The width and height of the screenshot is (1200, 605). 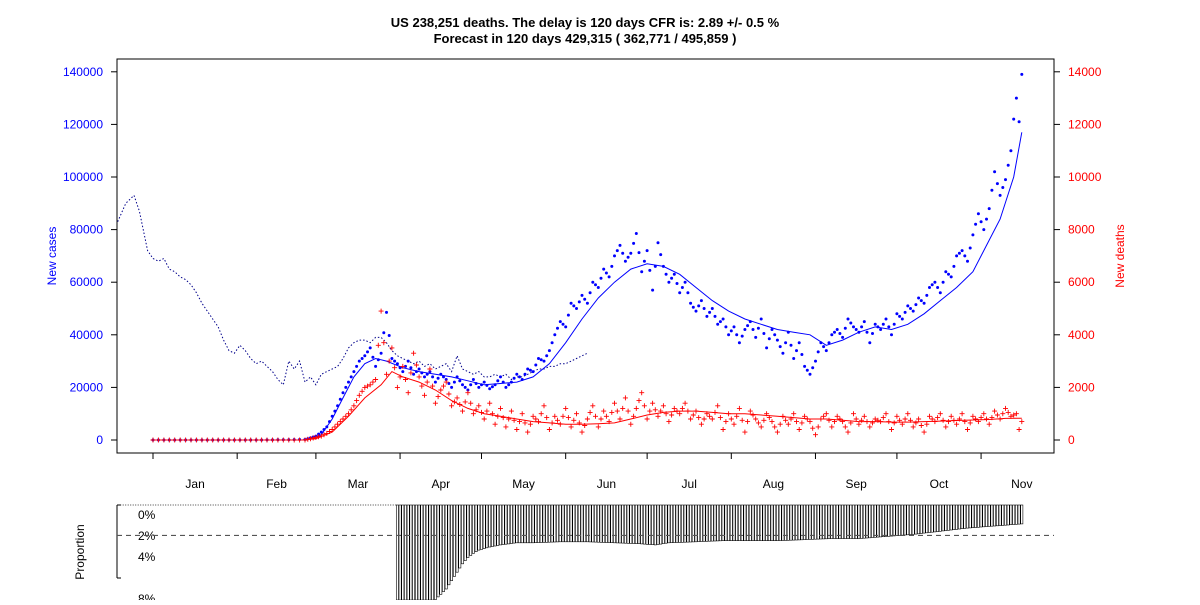 I want to click on left-tick-label: 40000, so click(x=87, y=335).